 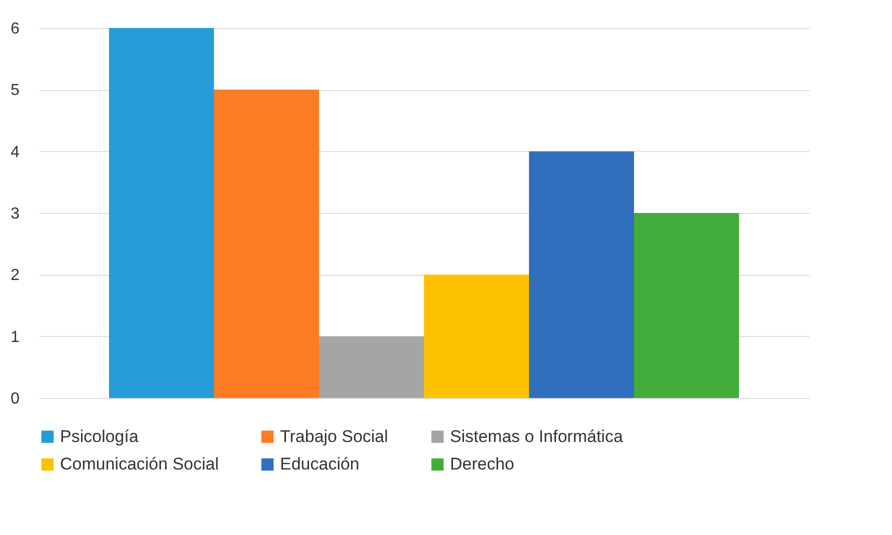 What do you see at coordinates (15, 399) in the screenshot?
I see `y-tick-label: 0` at bounding box center [15, 399].